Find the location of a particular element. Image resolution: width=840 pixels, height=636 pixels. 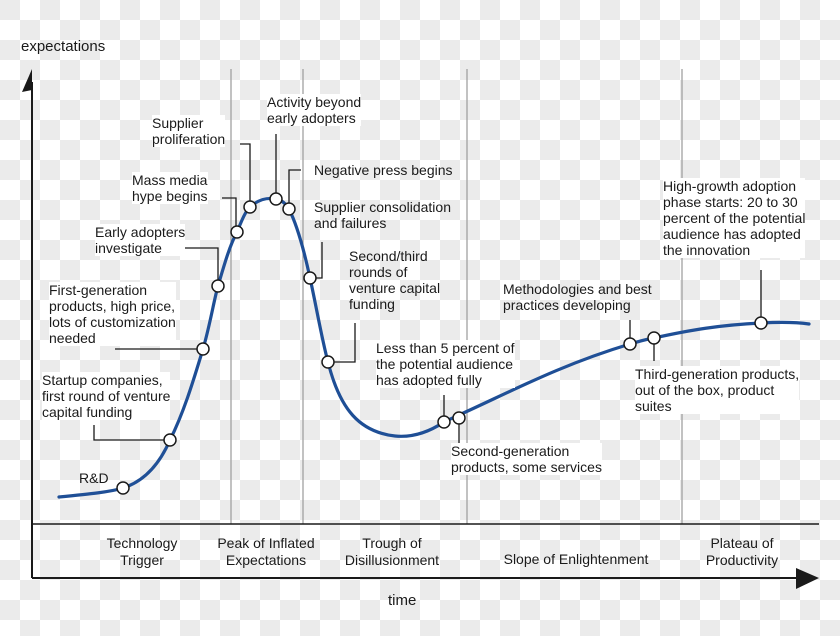

x-axis-arrow-icon is located at coordinates (807, 578).